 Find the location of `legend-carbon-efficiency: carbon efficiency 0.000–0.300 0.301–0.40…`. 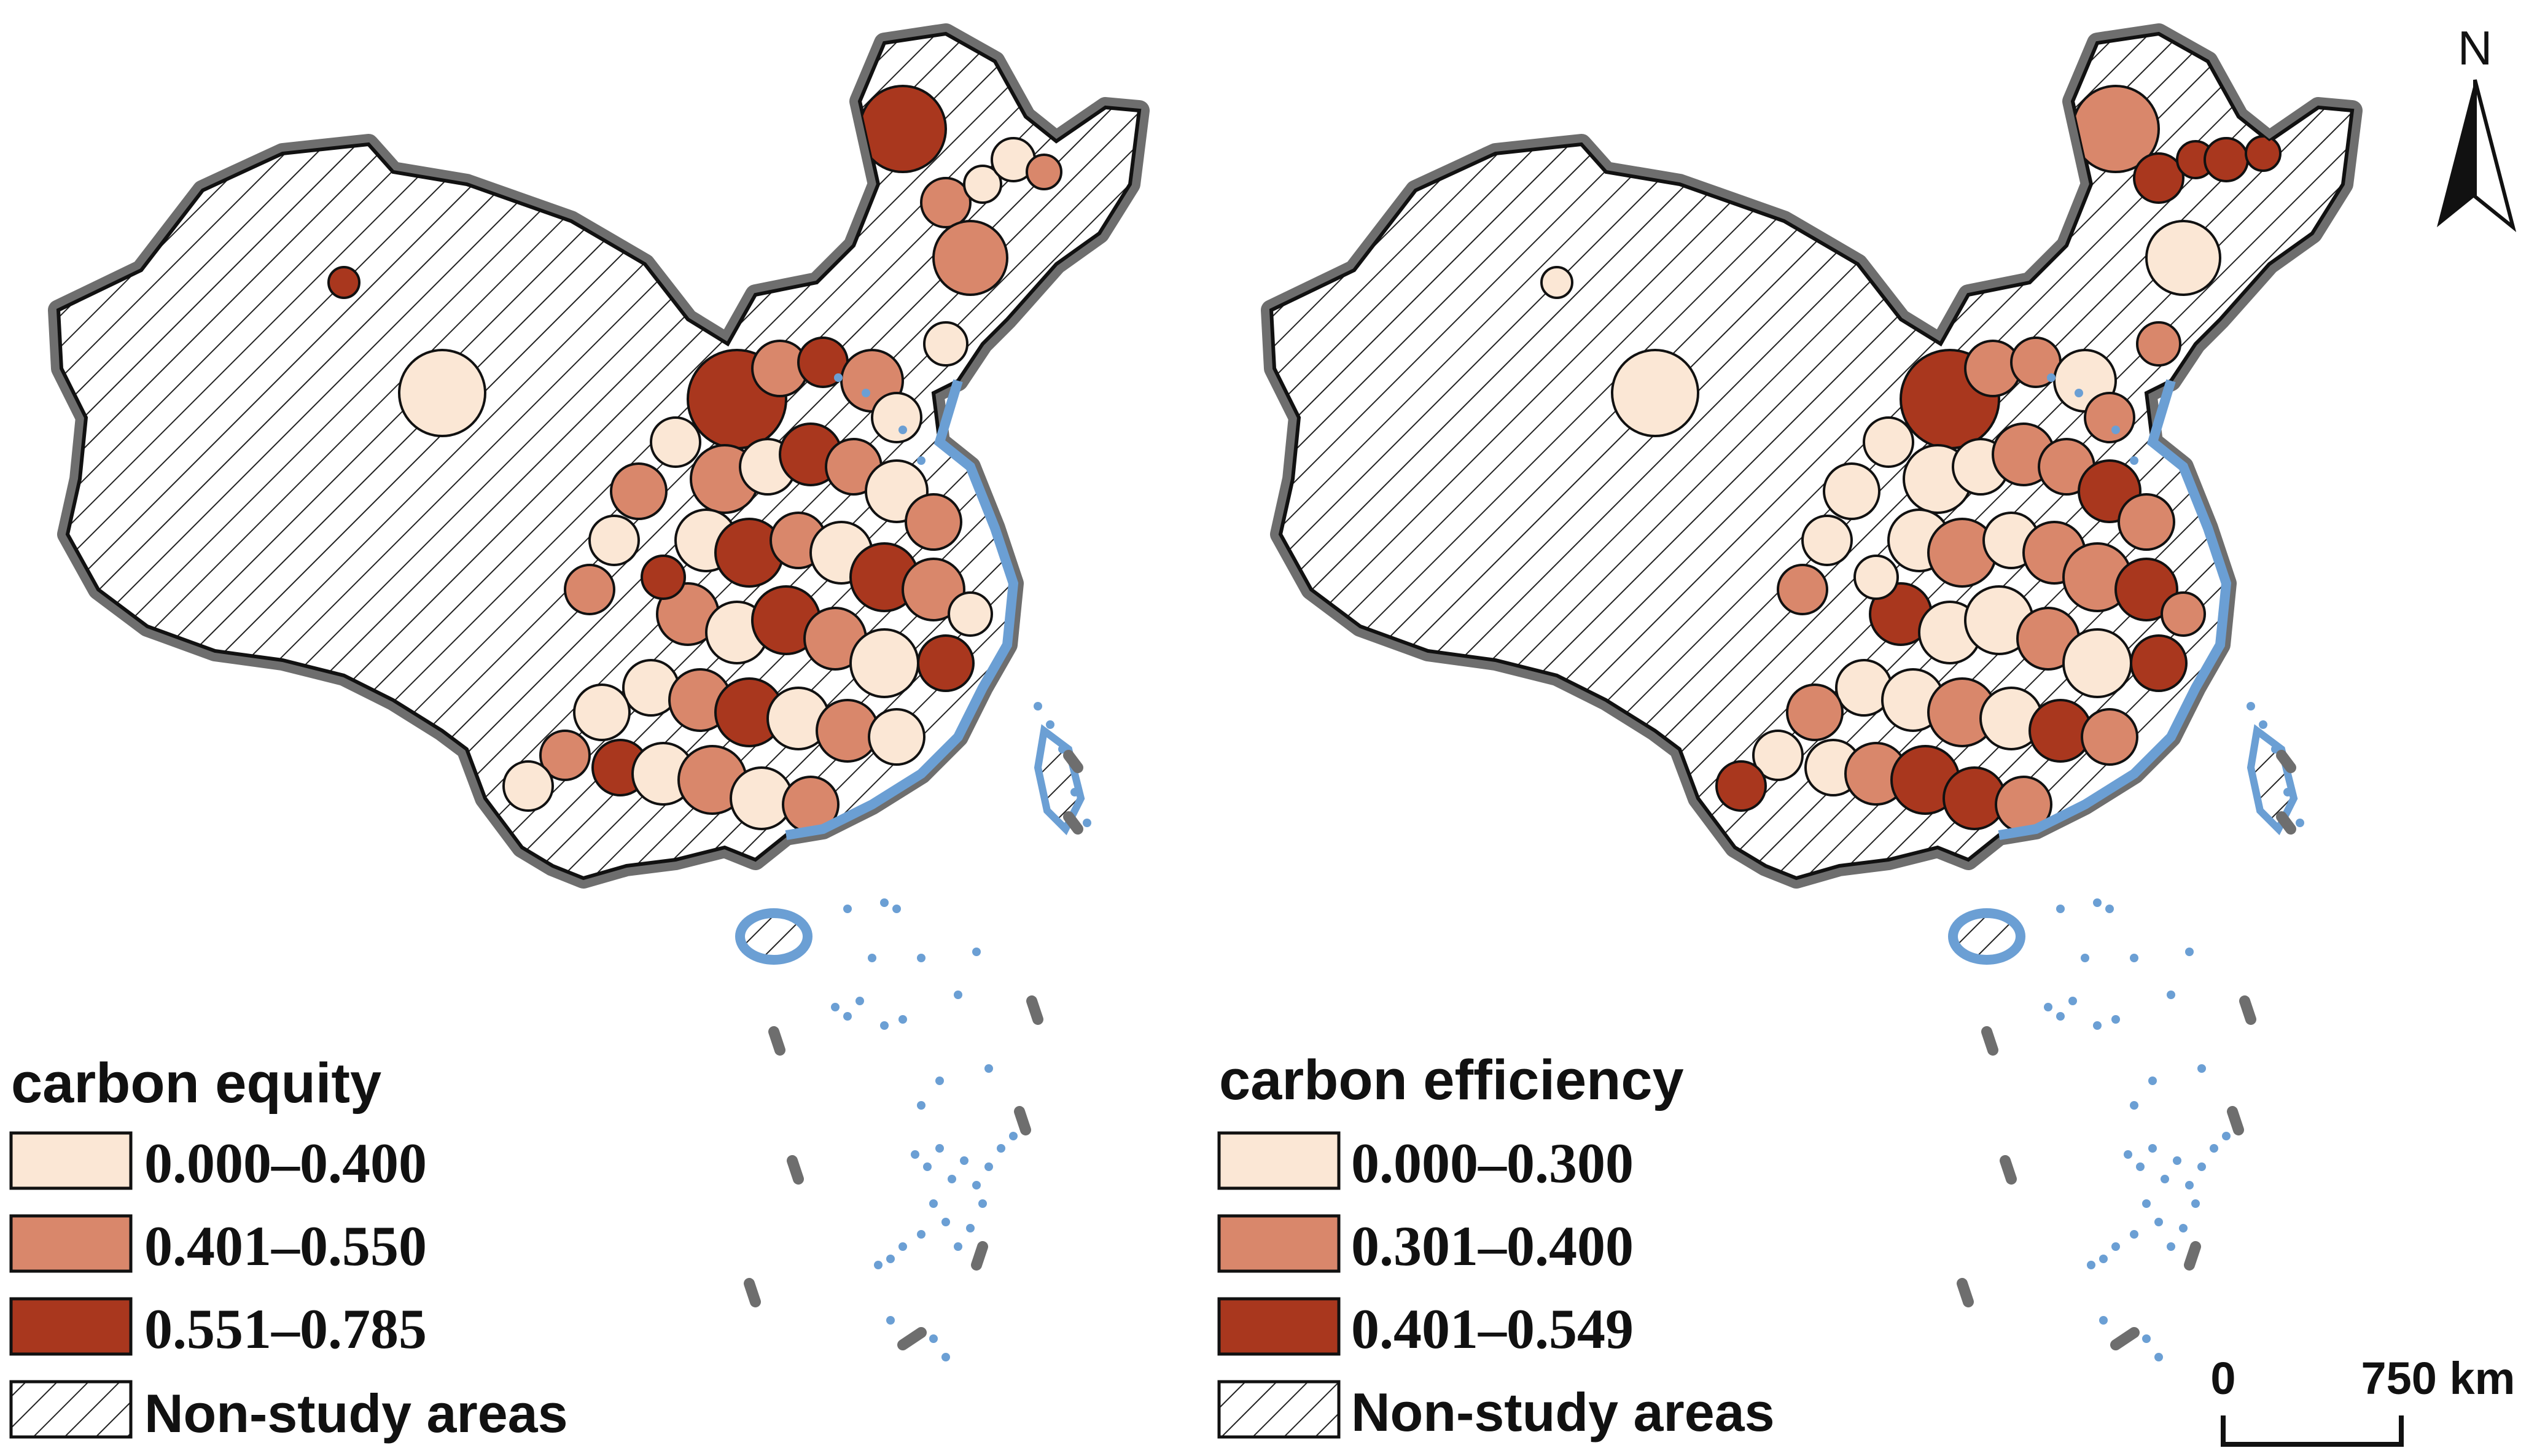

legend-carbon-efficiency: carbon efficiency 0.000–0.300 0.301–0.40… is located at coordinates (1496, 1245).